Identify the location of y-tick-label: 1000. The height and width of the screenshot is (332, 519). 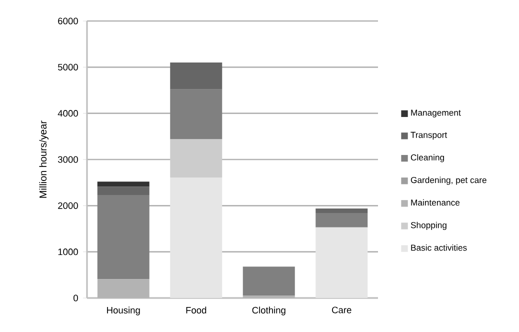
(68, 252).